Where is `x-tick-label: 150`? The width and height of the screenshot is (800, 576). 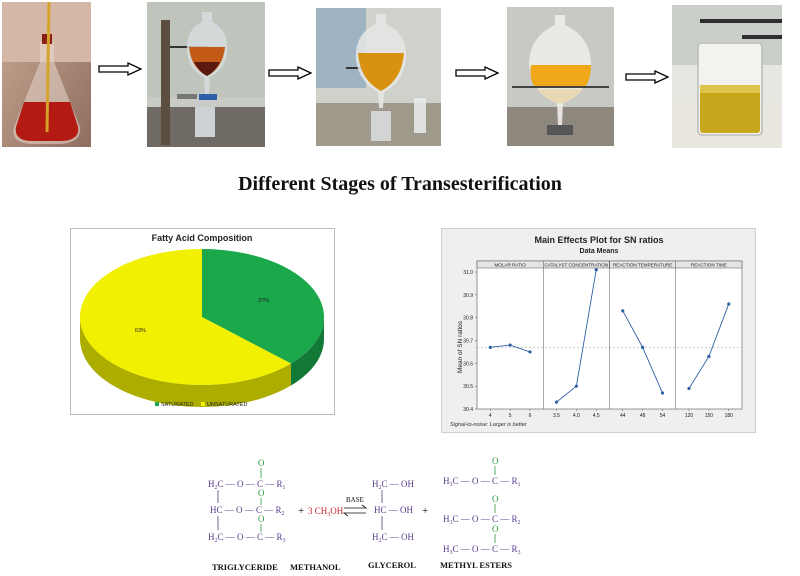 x-tick-label: 150 is located at coordinates (709, 416).